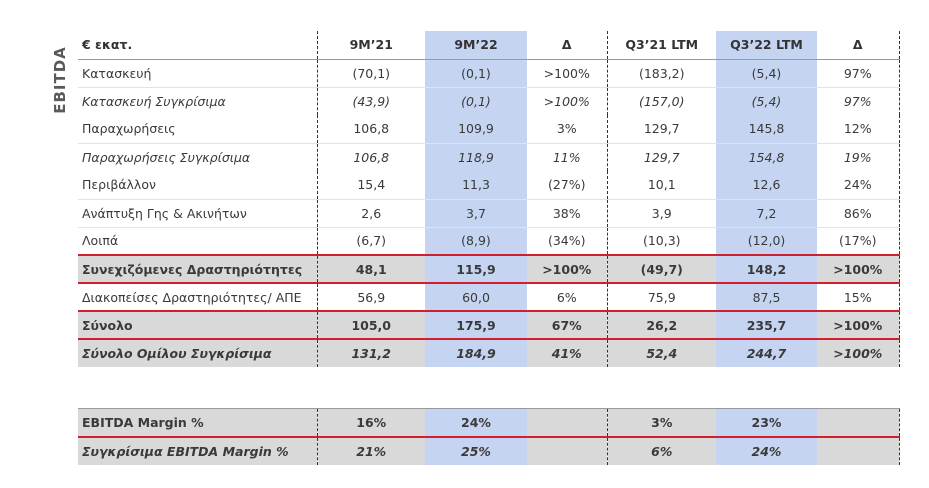 The image size is (929, 488). What do you see at coordinates (661, 213) in the screenshot?
I see `value-cell: 3,9` at bounding box center [661, 213].